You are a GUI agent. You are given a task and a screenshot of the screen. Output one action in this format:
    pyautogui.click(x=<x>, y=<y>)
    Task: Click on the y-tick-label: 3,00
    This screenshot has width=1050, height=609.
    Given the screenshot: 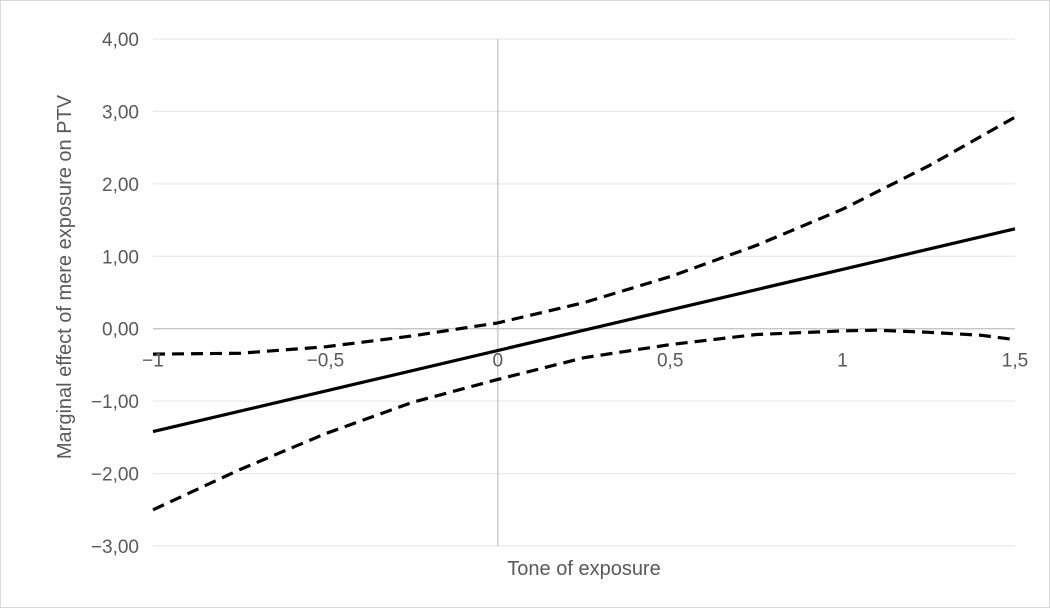 What is the action you would take?
    pyautogui.click(x=120, y=112)
    